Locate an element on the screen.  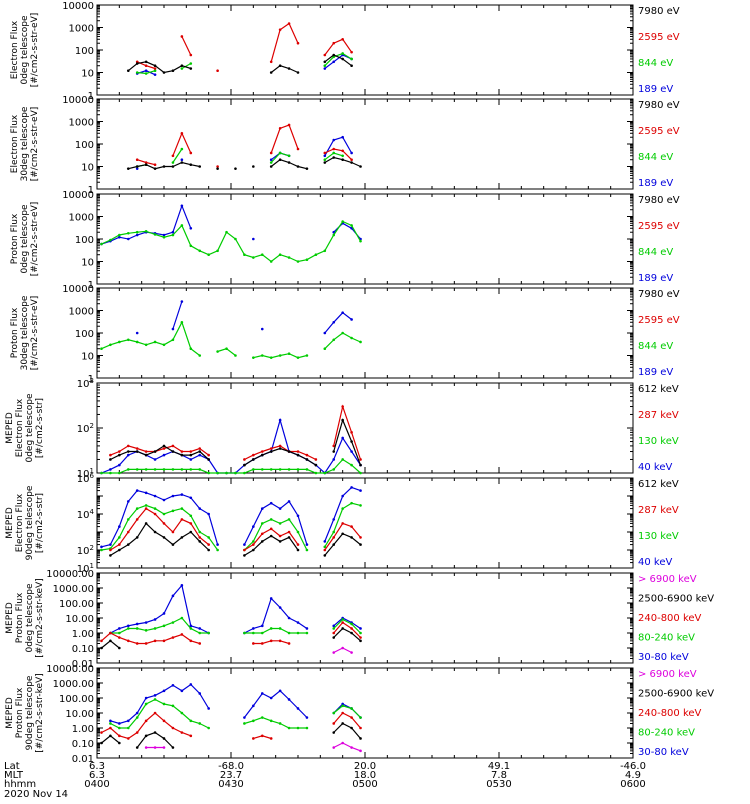
y-tick-label: 0.01 is located at coordinates (83, 759).